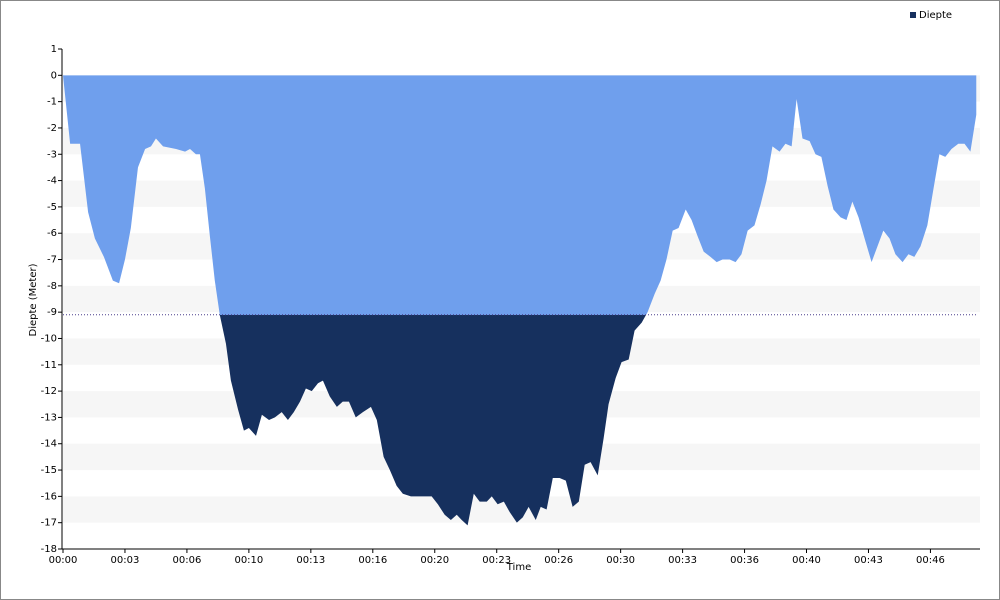 The width and height of the screenshot is (1000, 600). What do you see at coordinates (52, 207) in the screenshot?
I see `y-tick-label: -5` at bounding box center [52, 207].